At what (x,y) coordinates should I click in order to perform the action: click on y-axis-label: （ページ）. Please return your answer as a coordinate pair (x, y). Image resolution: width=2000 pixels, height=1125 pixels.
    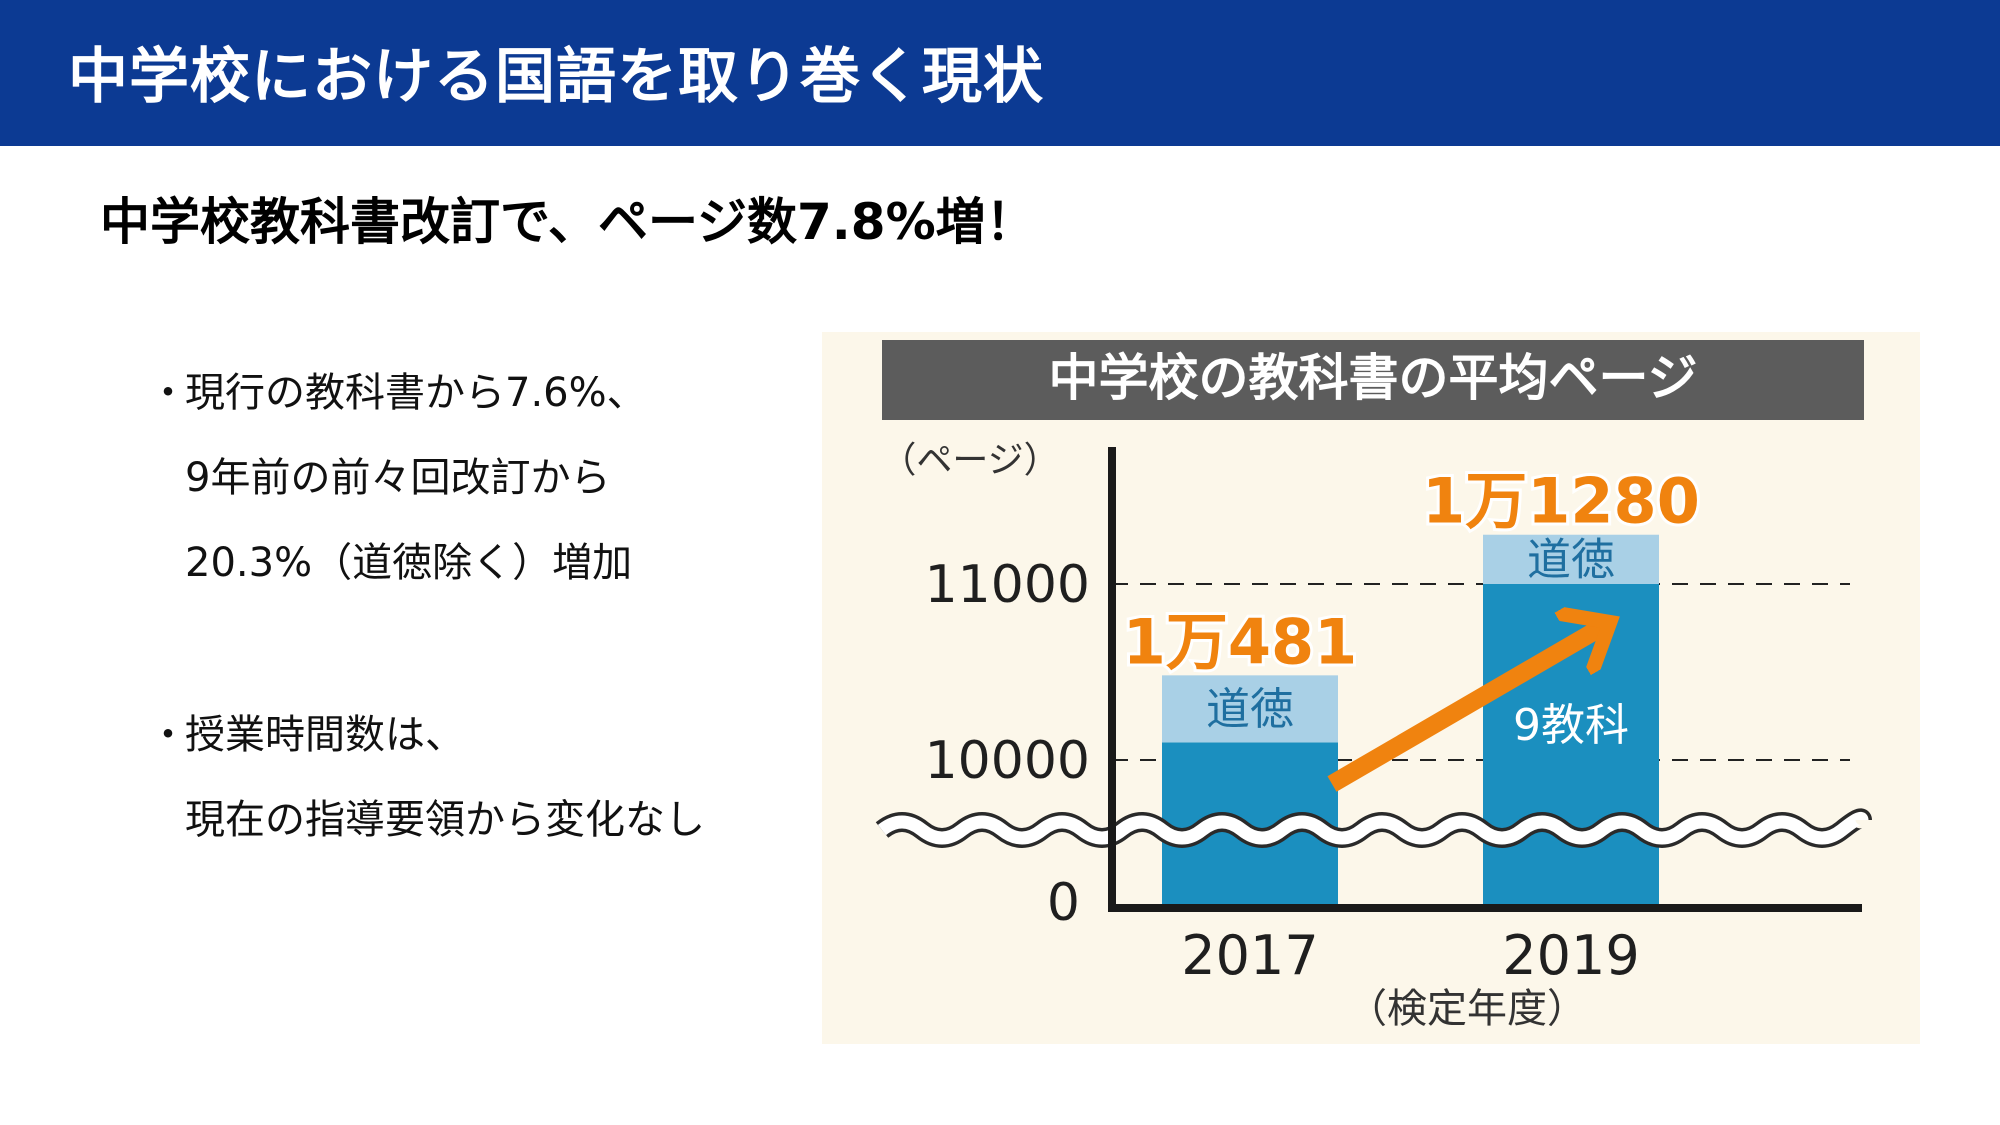
    Looking at the image, I should click on (969, 460).